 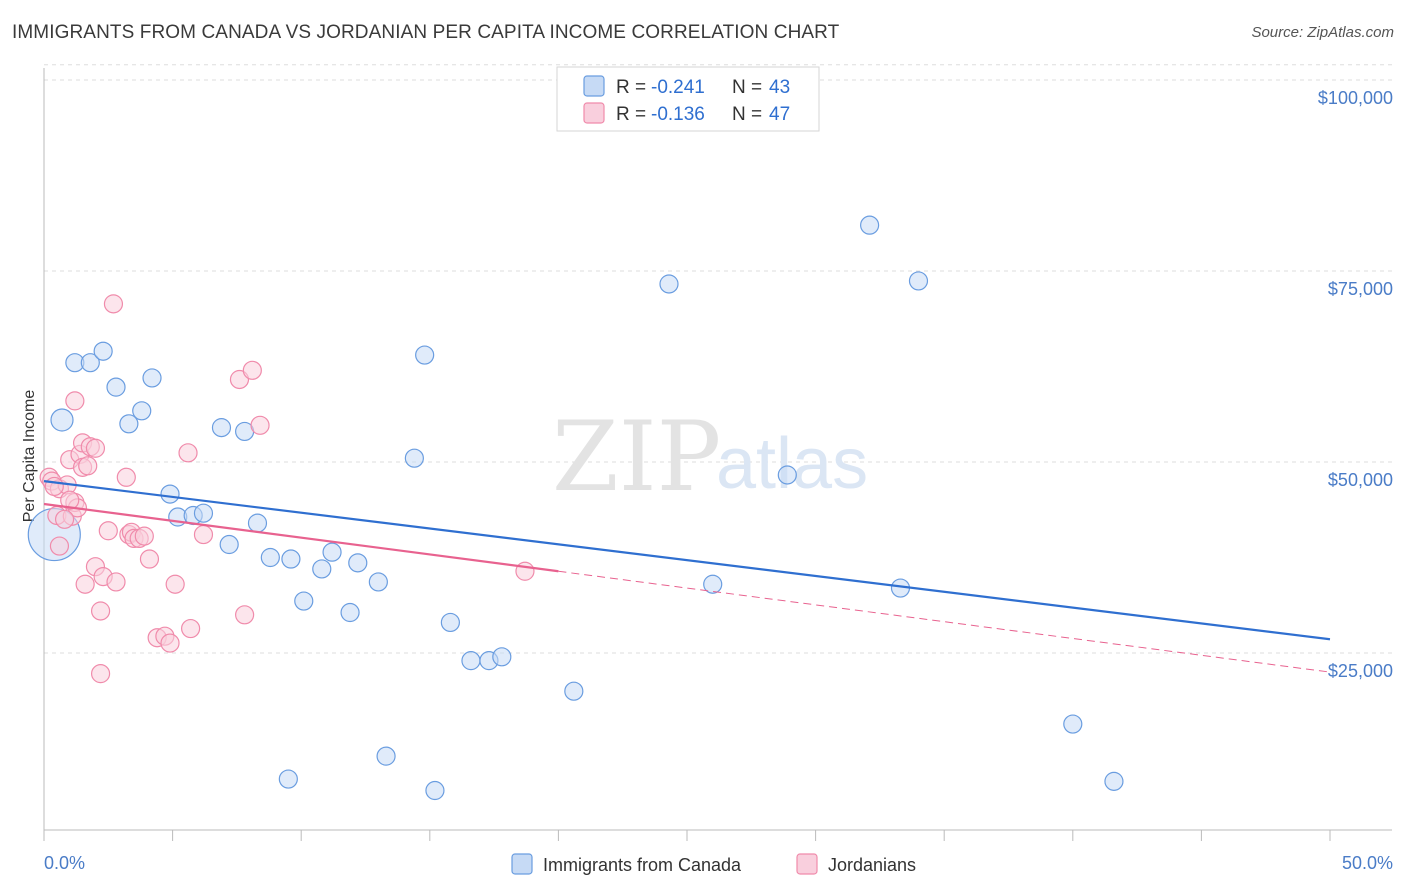 What do you see at coordinates (687, 835) in the screenshot?
I see `x-ticks` at bounding box center [687, 835].